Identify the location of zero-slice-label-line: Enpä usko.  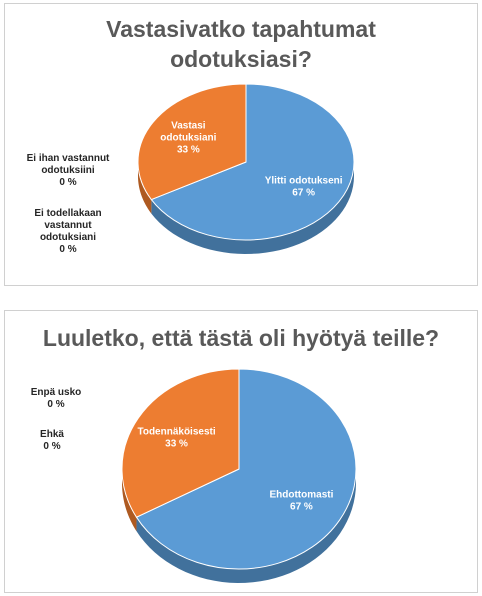
(56, 392).